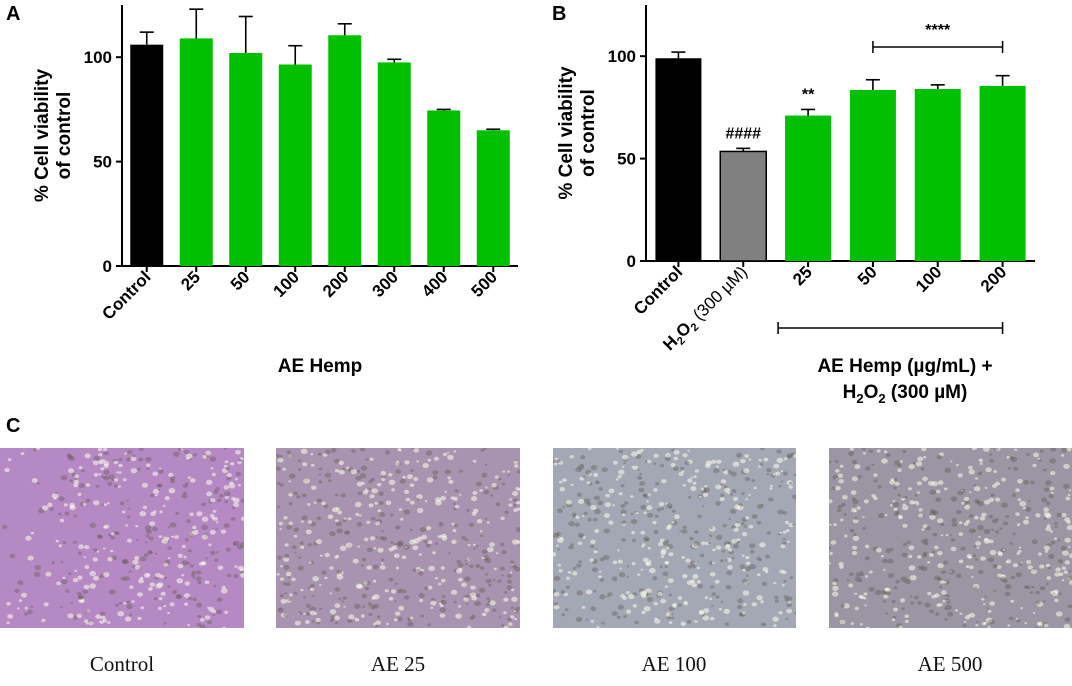  I want to click on bar-h2o2-300-m, so click(743, 206).